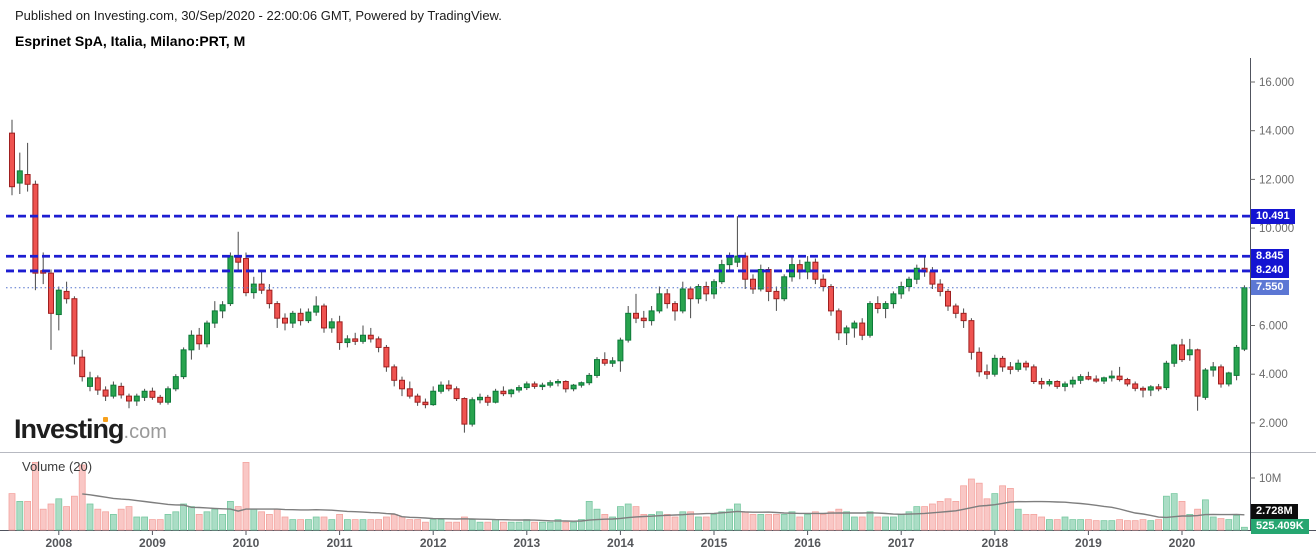 The height and width of the screenshot is (558, 1316). I want to click on price-axis-tick-label: 4.000, so click(1273, 375).